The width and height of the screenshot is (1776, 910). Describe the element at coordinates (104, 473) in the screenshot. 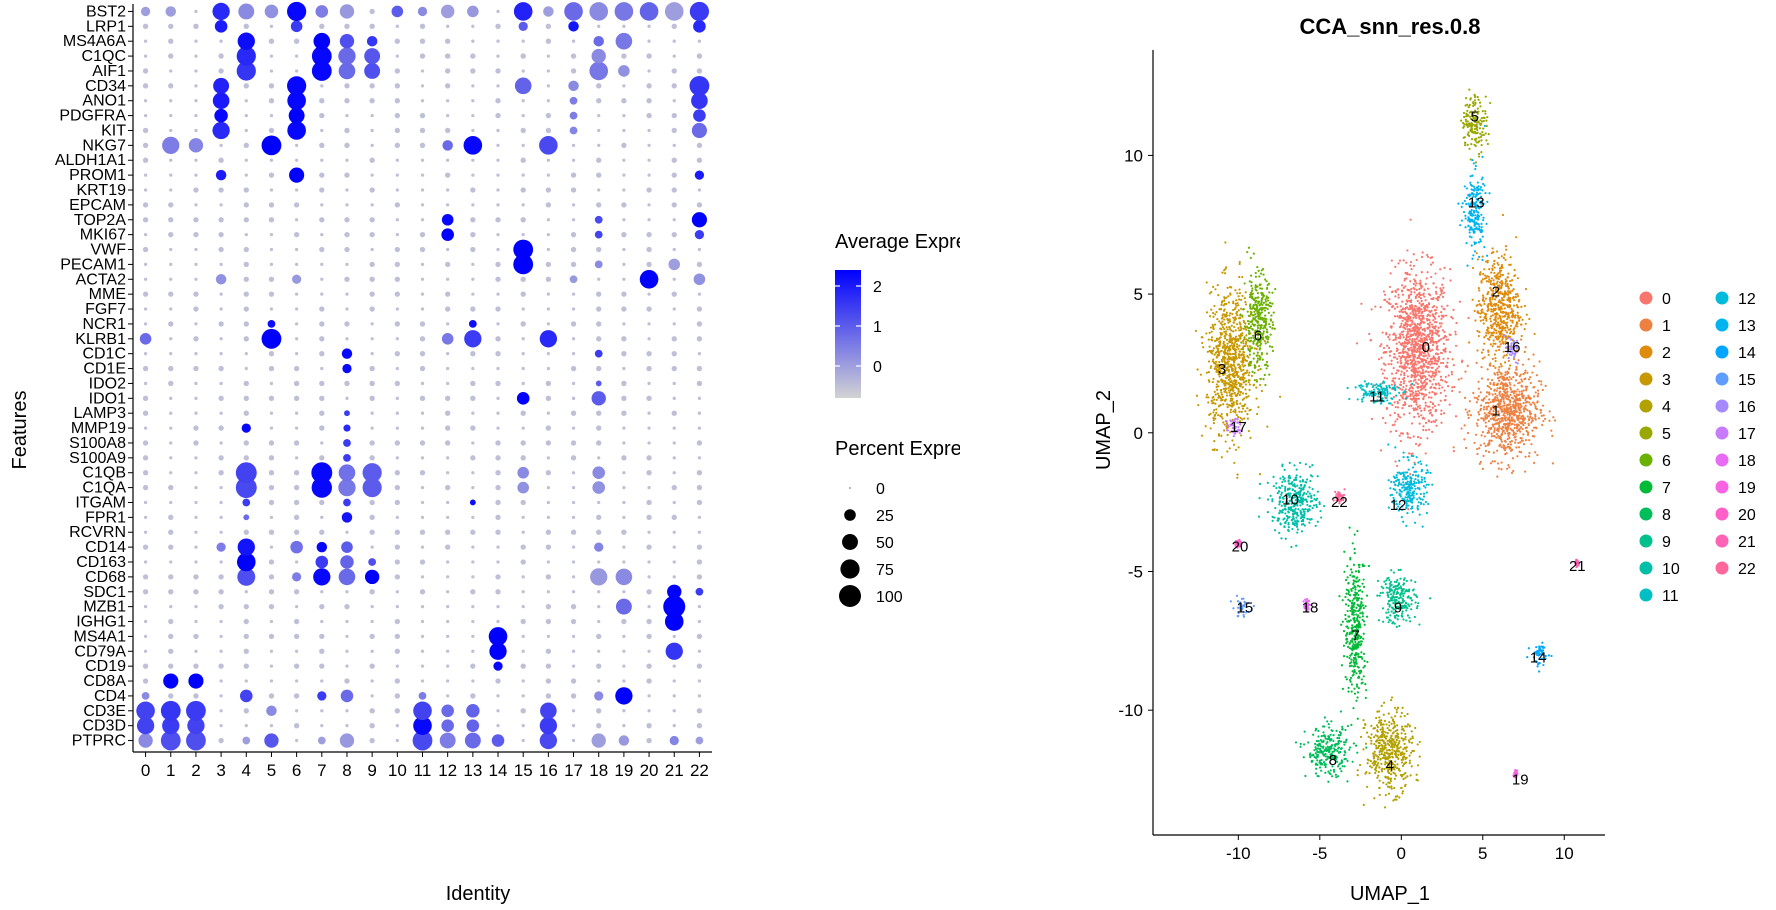

I see `feature-label: C1QB` at that location.